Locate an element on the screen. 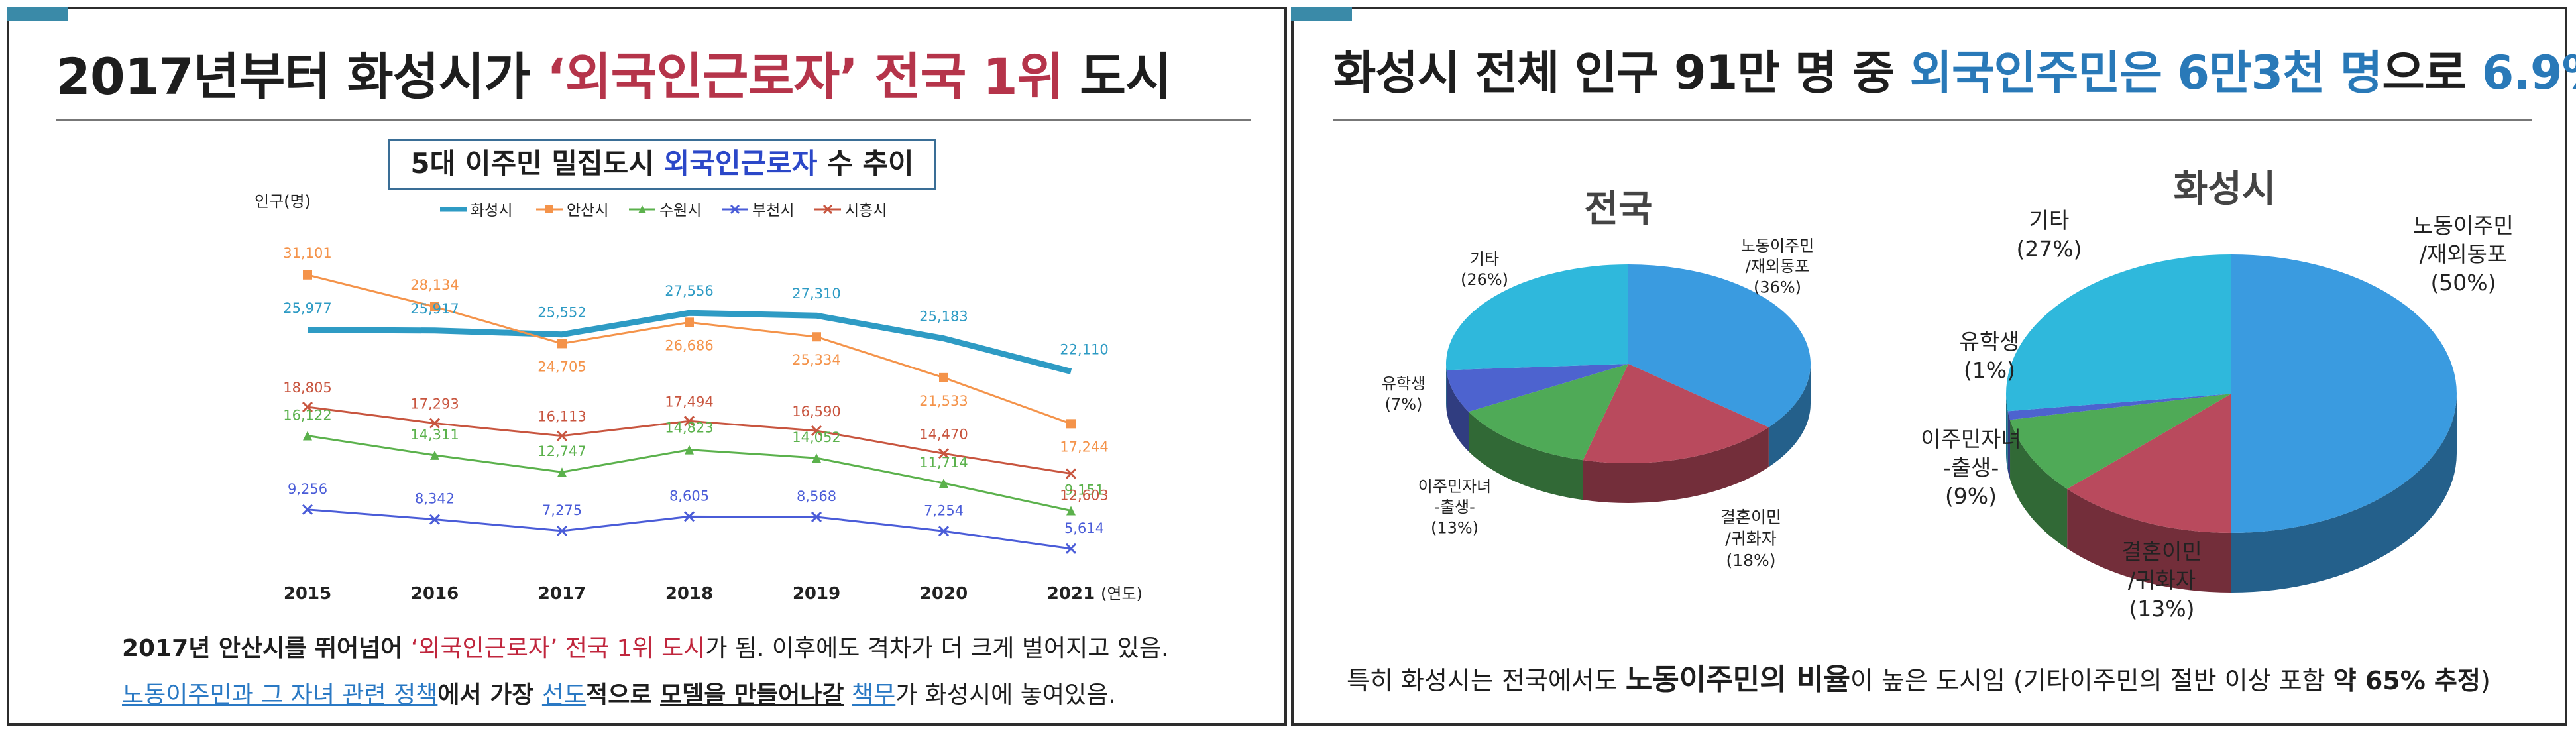 This screenshot has width=2576, height=735. pie-slice-label: 이주민자녀 -출생-(9%) is located at coordinates (1971, 467).